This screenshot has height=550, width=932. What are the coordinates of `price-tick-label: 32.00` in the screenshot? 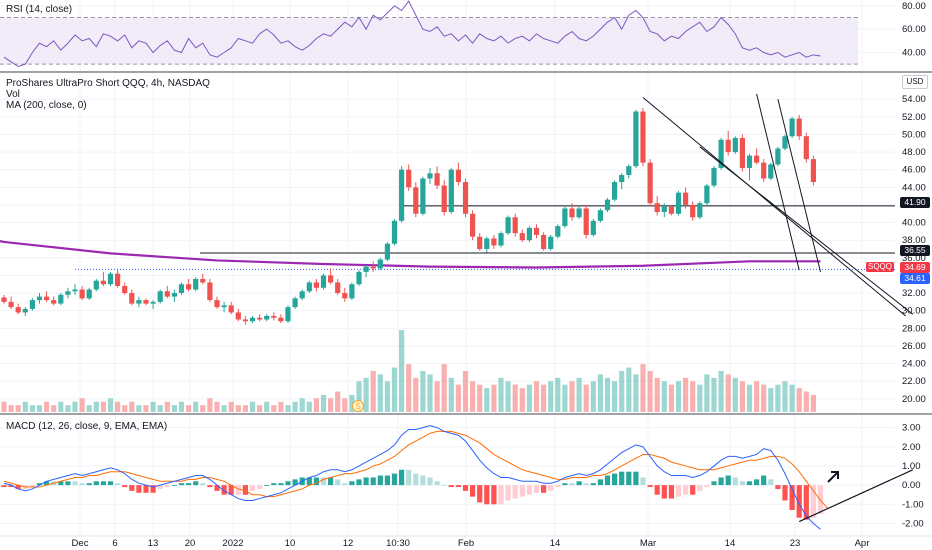 It's located at (914, 293).